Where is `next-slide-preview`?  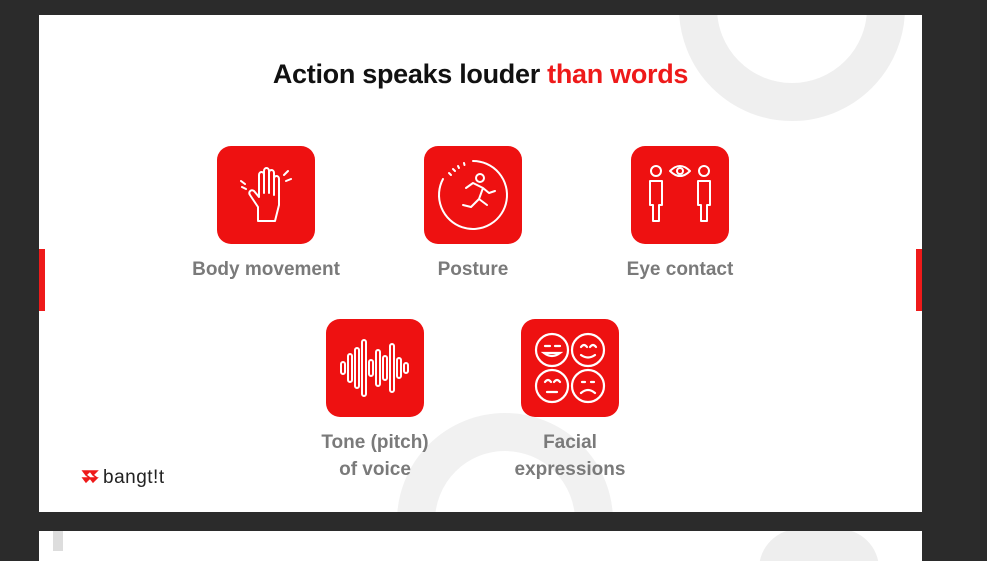 next-slide-preview is located at coordinates (480, 546).